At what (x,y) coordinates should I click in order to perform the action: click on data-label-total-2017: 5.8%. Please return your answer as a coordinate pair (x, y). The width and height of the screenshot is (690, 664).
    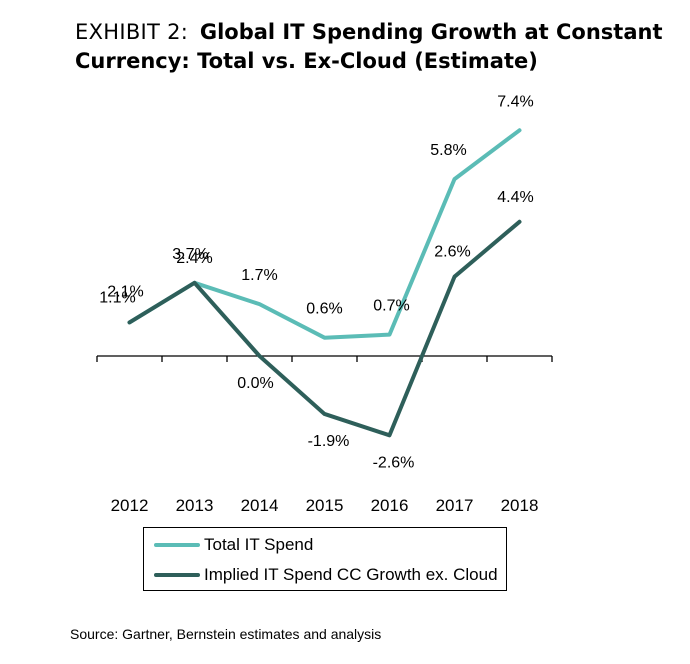
    Looking at the image, I should click on (448, 150).